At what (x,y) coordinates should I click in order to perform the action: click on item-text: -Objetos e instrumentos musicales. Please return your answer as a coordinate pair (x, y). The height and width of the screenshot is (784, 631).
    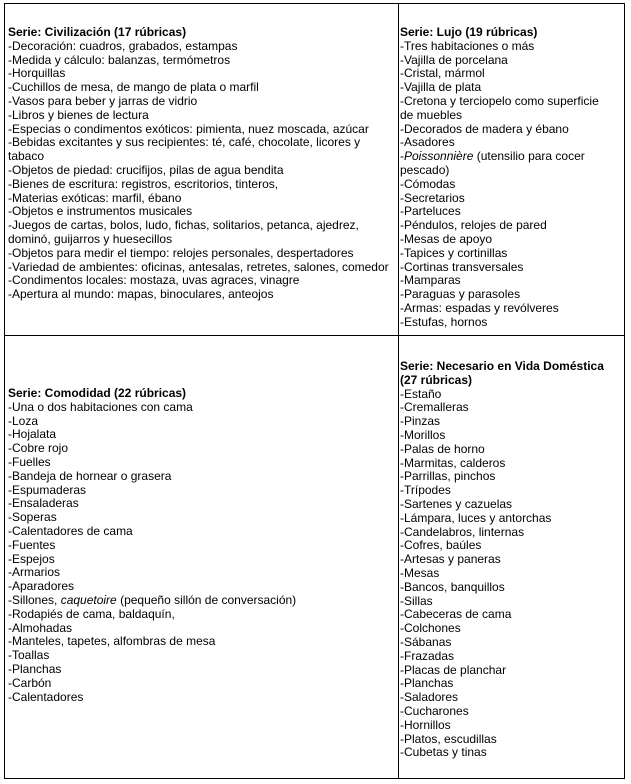
    Looking at the image, I should click on (100, 211).